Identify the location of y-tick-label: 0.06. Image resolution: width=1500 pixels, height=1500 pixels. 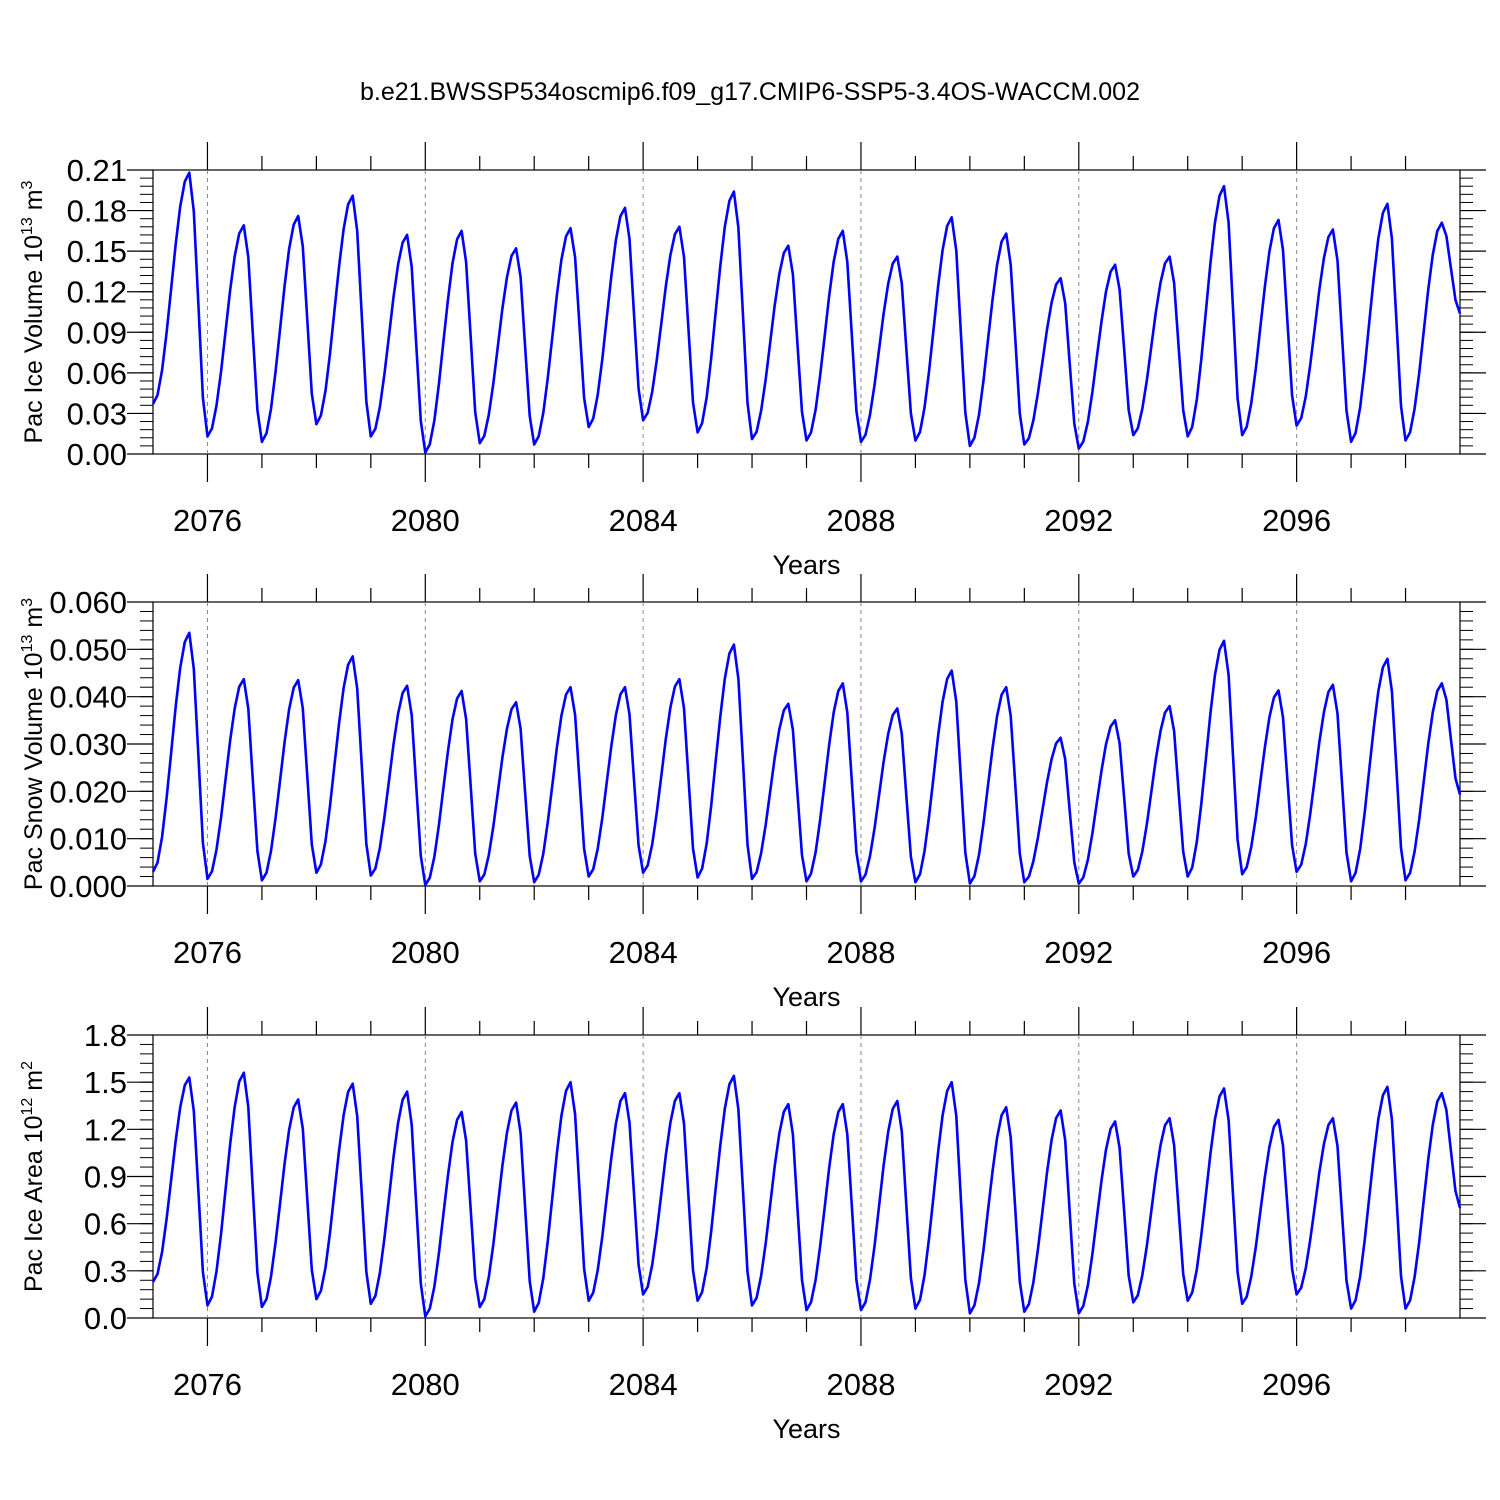
(97, 373).